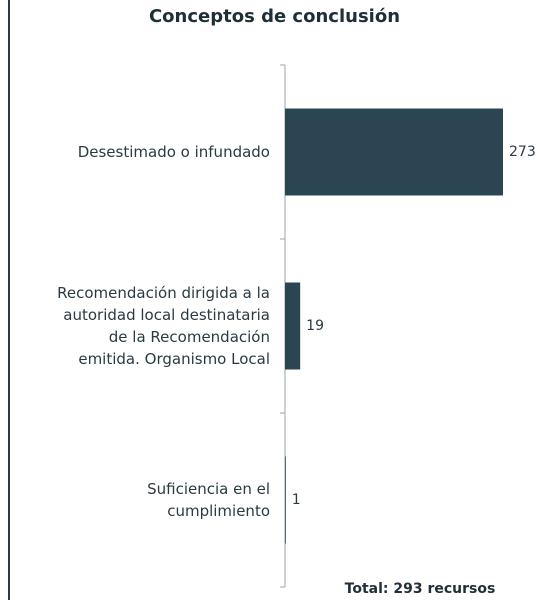 The height and width of the screenshot is (600, 549). What do you see at coordinates (173, 152) in the screenshot?
I see `category-label: Desestimado o infundado` at bounding box center [173, 152].